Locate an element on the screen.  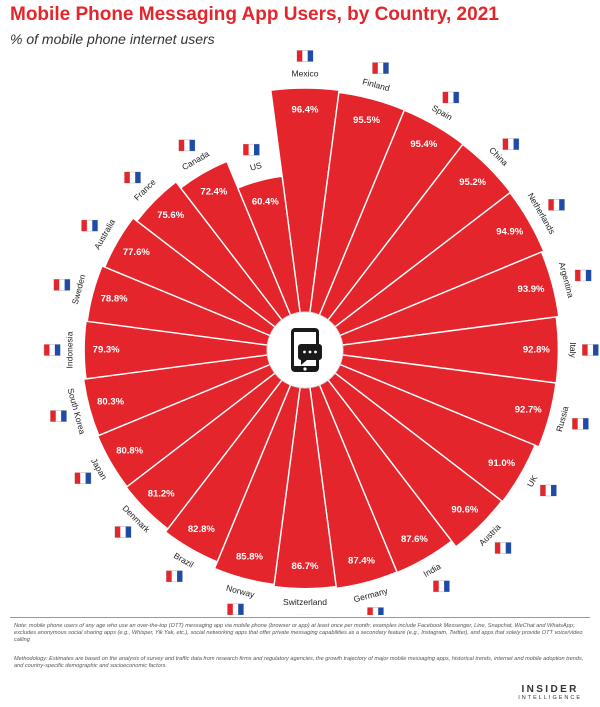
country-label-group: Norway is located at coordinates (240, 591).